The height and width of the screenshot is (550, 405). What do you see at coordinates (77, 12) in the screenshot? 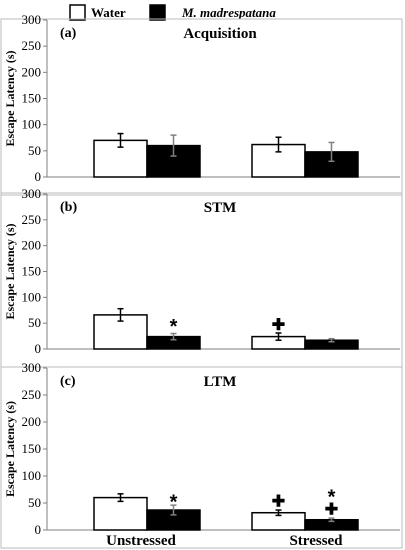
I see `legend-swatch-water` at bounding box center [77, 12].